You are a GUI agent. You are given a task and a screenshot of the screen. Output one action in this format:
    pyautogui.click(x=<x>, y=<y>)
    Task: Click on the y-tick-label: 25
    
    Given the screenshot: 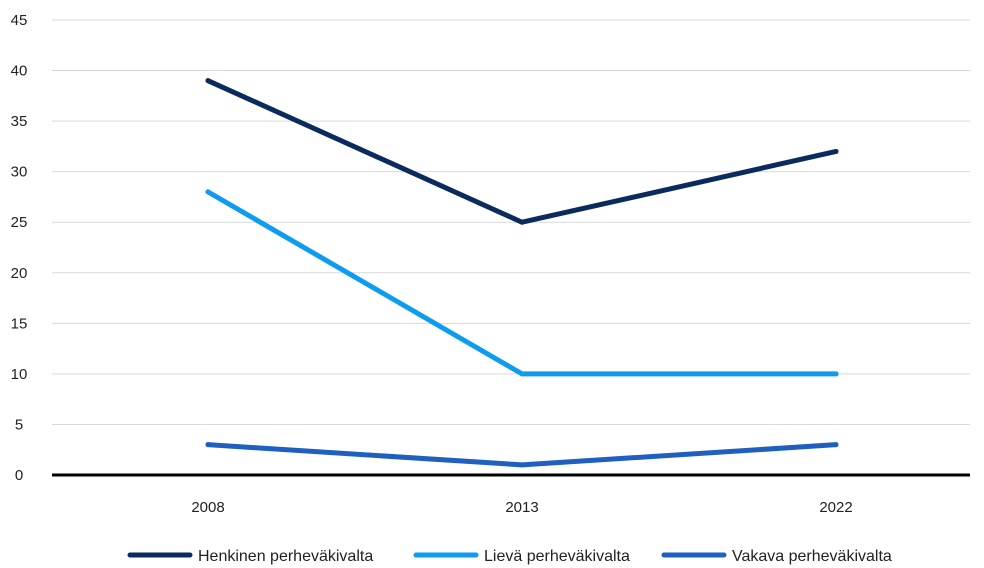 What is the action you would take?
    pyautogui.click(x=19, y=222)
    